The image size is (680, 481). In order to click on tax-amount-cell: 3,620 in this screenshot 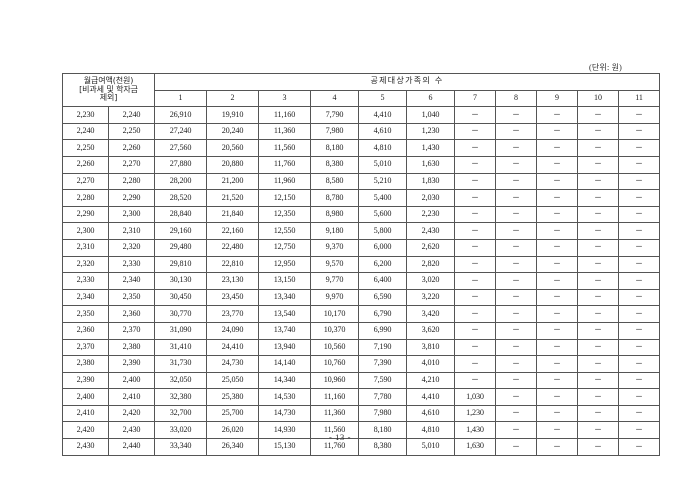, I will do `click(431, 330)`.